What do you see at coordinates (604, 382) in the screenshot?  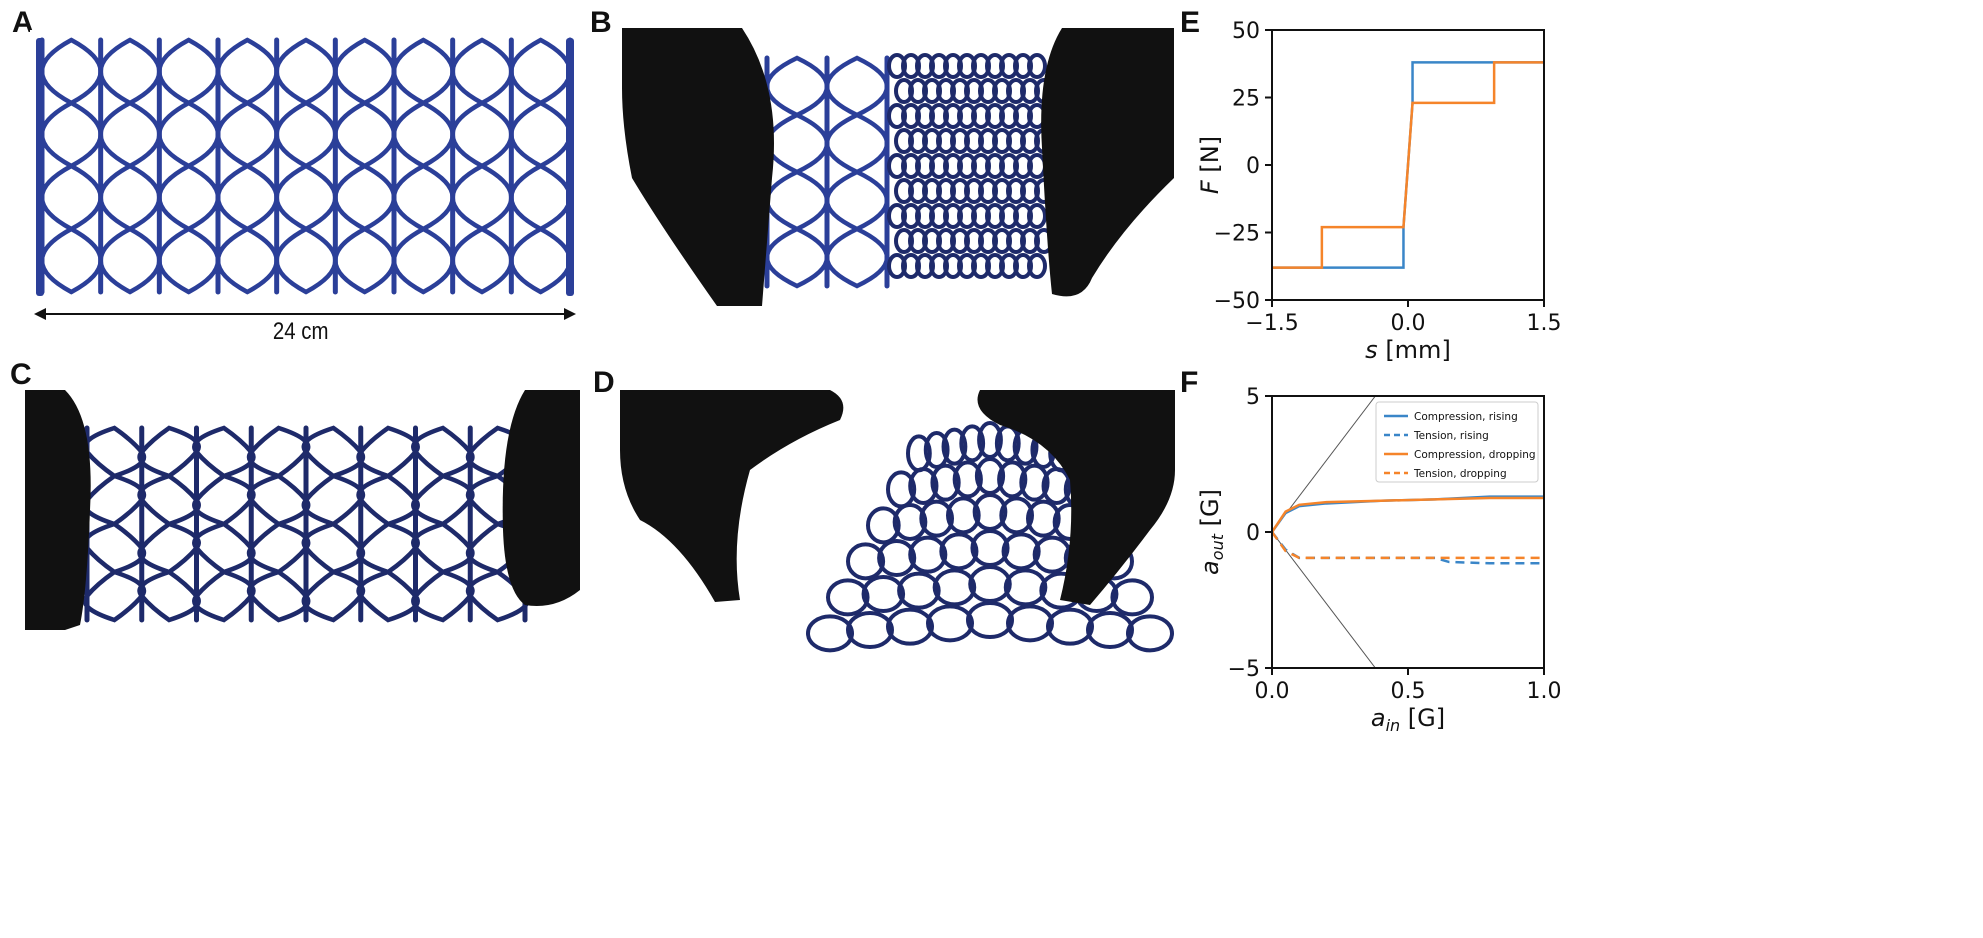 I see `panel-letter-d: D` at bounding box center [604, 382].